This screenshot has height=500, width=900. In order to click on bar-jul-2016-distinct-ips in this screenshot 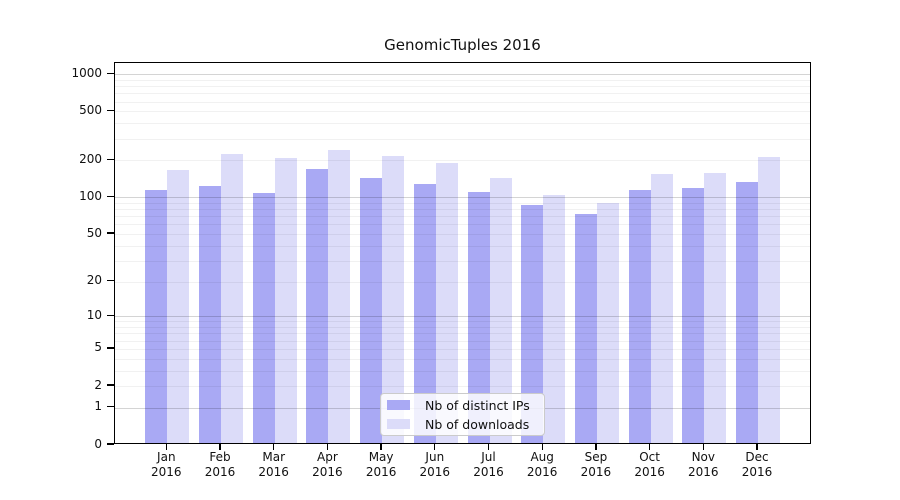, I will do `click(478, 317)`.